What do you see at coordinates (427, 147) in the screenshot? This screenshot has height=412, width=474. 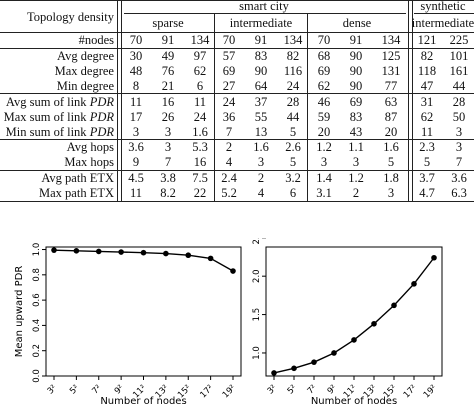 I see `table-cell: 2.3` at bounding box center [427, 147].